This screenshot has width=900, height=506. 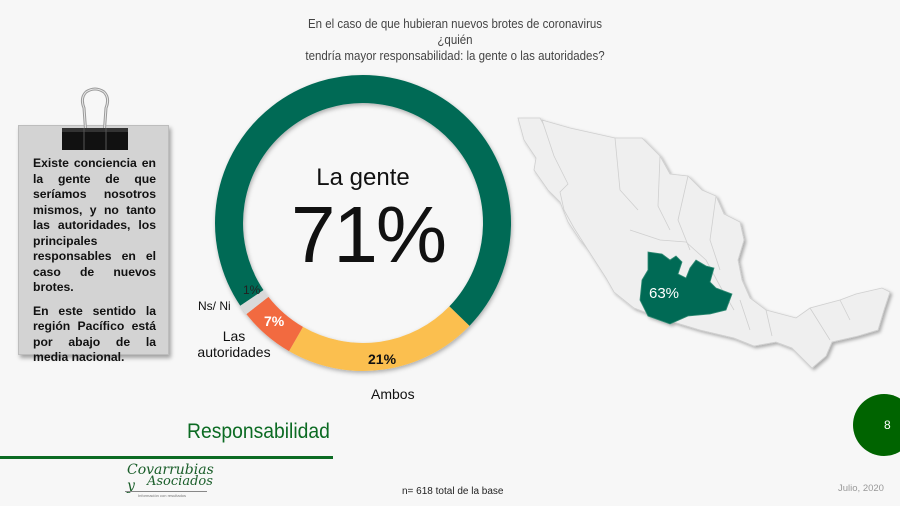 I want to click on autoridades-label: Las autoridades, so click(x=234, y=344).